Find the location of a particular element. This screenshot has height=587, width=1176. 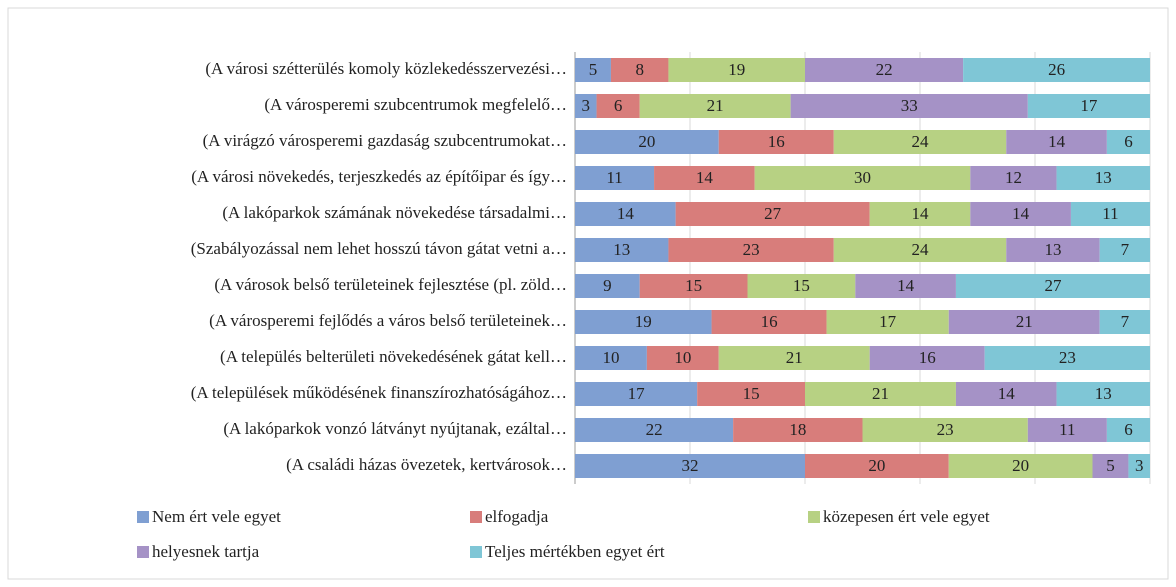

legend-label: elfogadja is located at coordinates (517, 516).